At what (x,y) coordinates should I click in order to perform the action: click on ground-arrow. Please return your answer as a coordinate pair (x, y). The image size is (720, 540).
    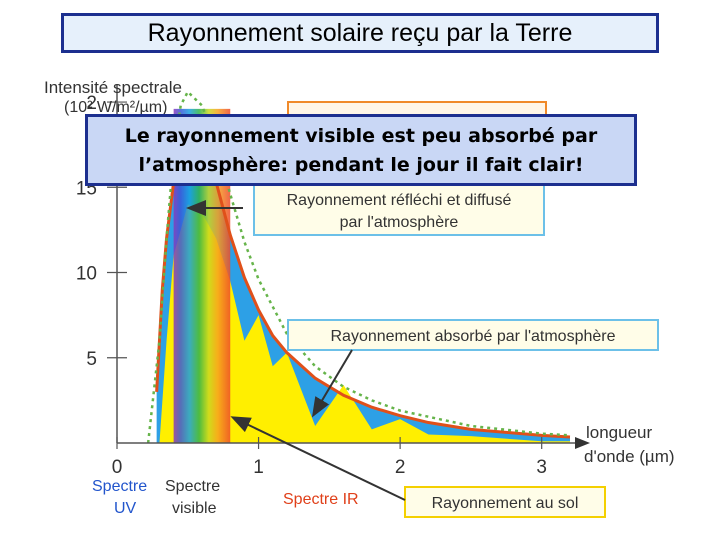
    Looking at the image, I should click on (318, 458).